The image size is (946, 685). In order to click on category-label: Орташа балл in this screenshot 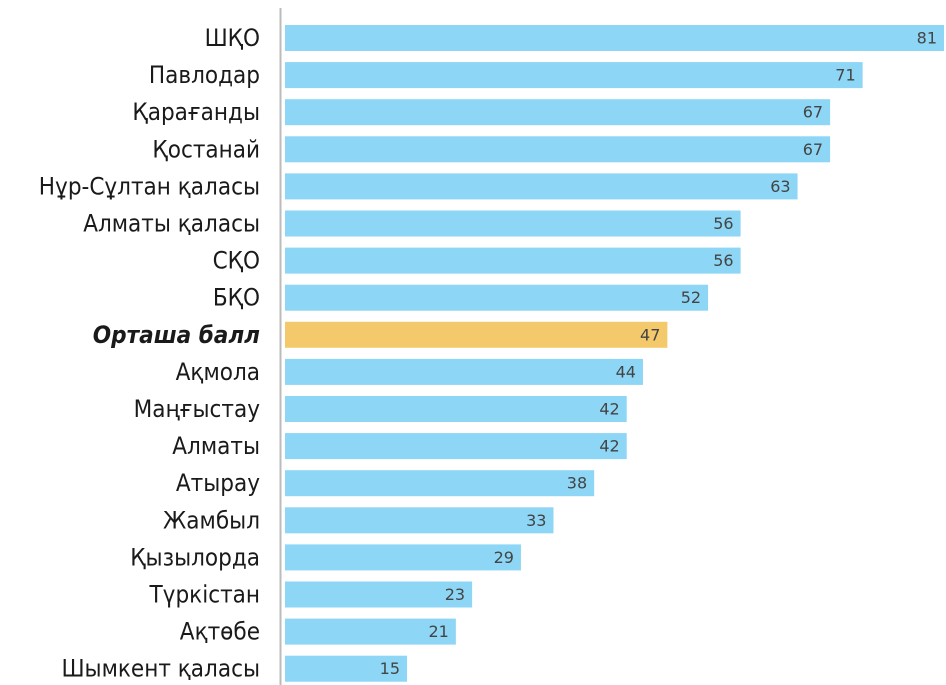, I will do `click(176, 335)`.